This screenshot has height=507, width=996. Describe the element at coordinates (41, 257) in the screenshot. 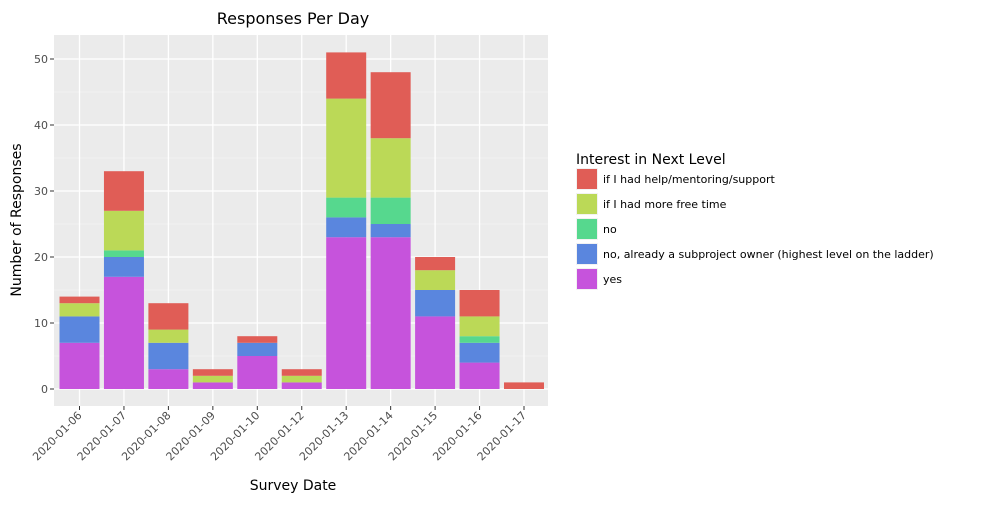

I see `y-tick-label: 20` at that location.